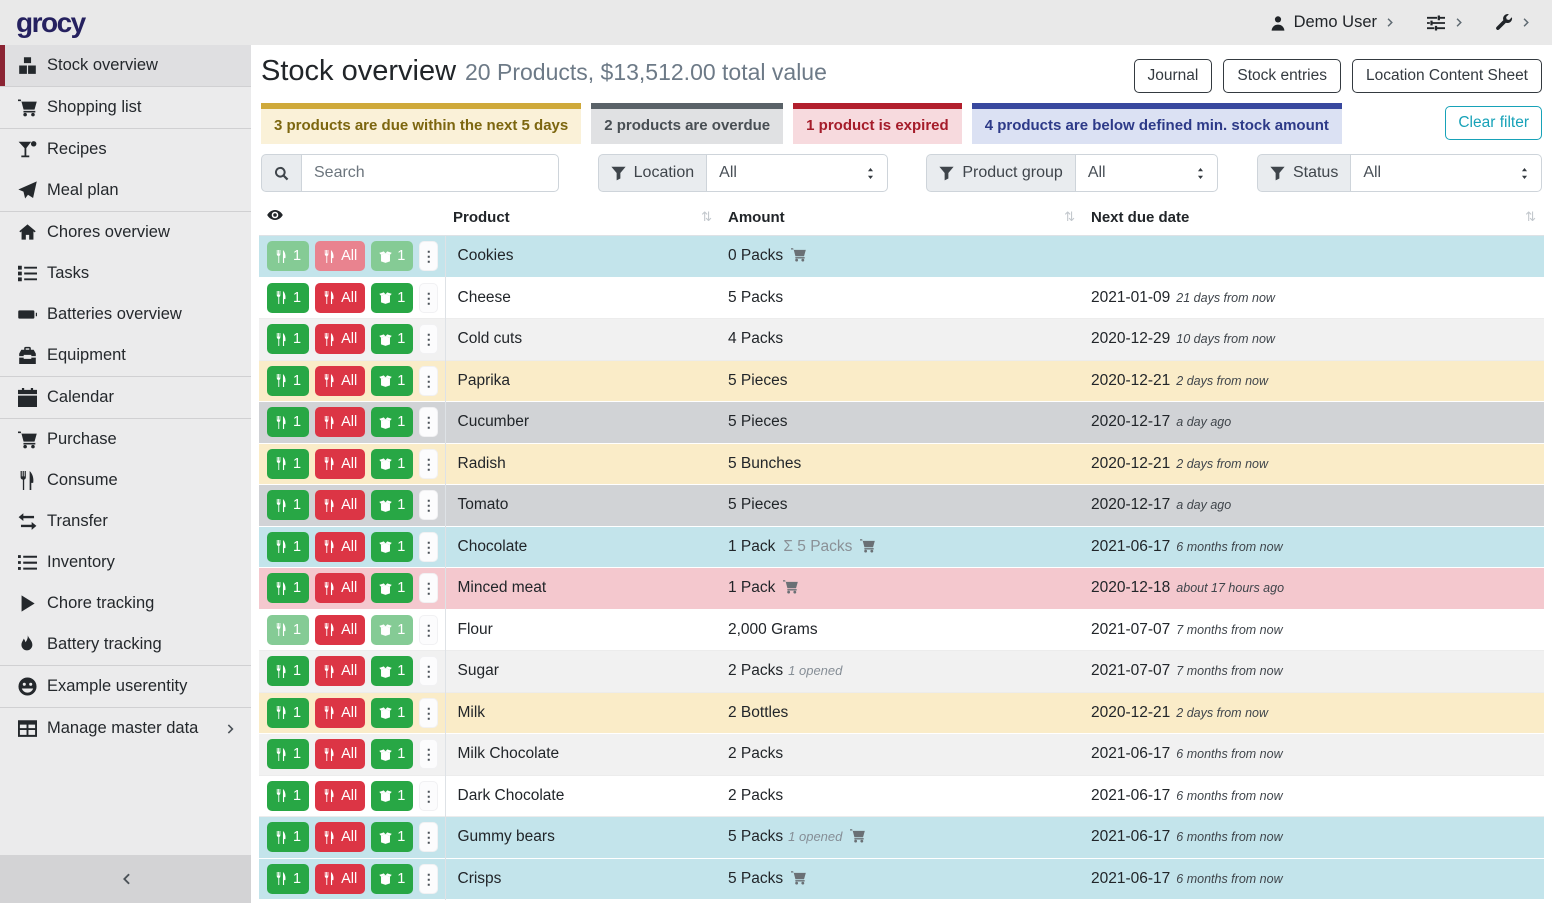  What do you see at coordinates (125, 107) in the screenshot?
I see `sidebar-item-shopping-list: Shopping list` at bounding box center [125, 107].